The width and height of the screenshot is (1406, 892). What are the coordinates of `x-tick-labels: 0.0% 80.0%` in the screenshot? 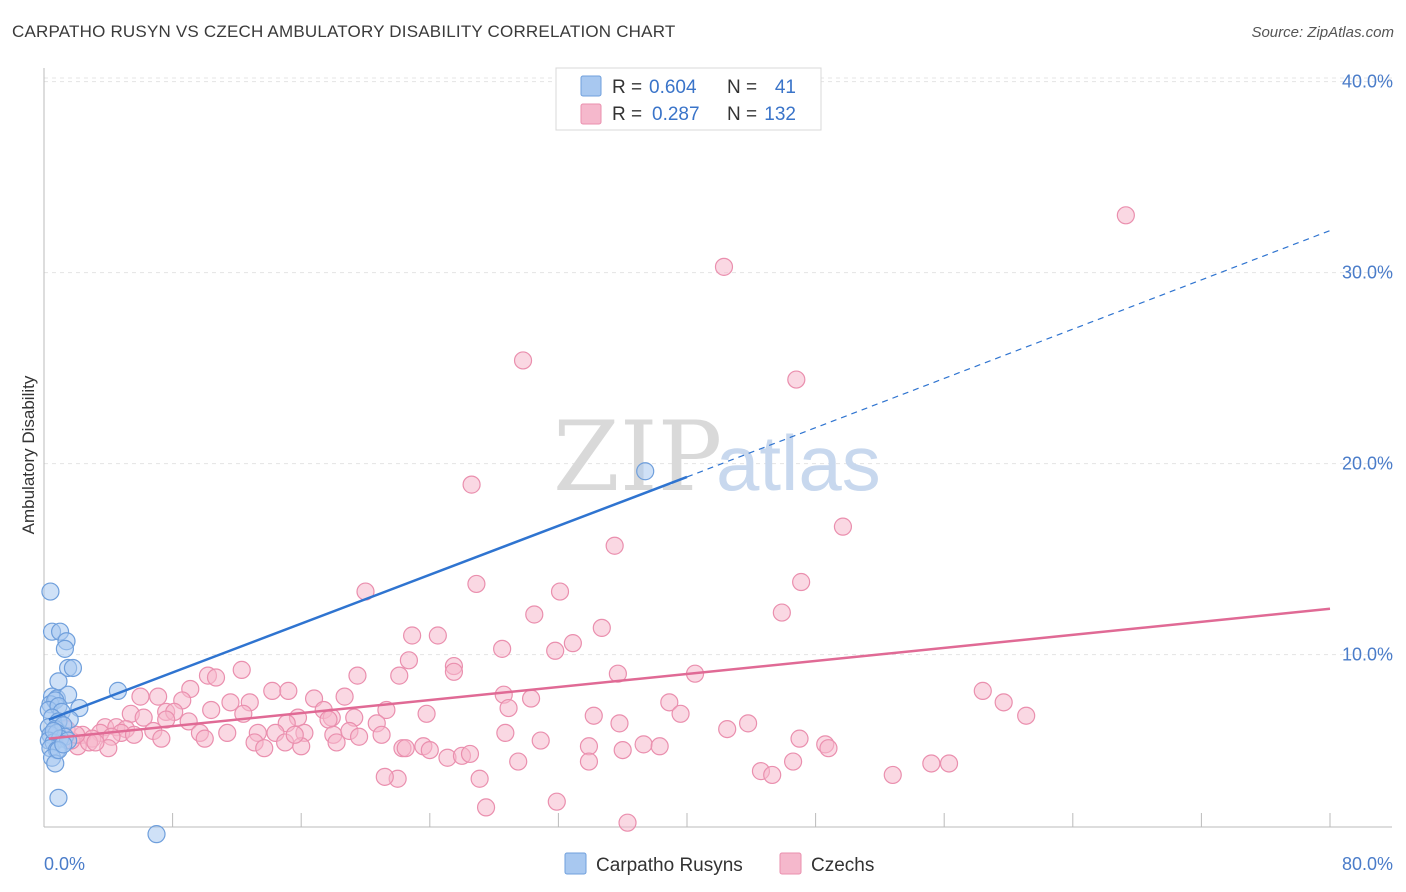 It's located at (718, 864).